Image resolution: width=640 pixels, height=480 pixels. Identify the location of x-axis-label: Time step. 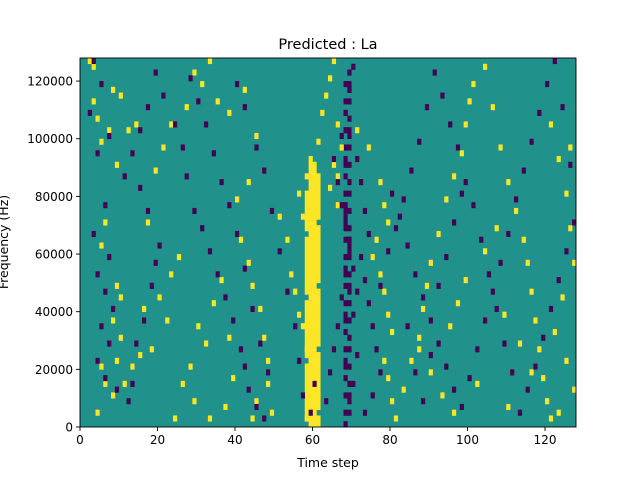
(327, 462).